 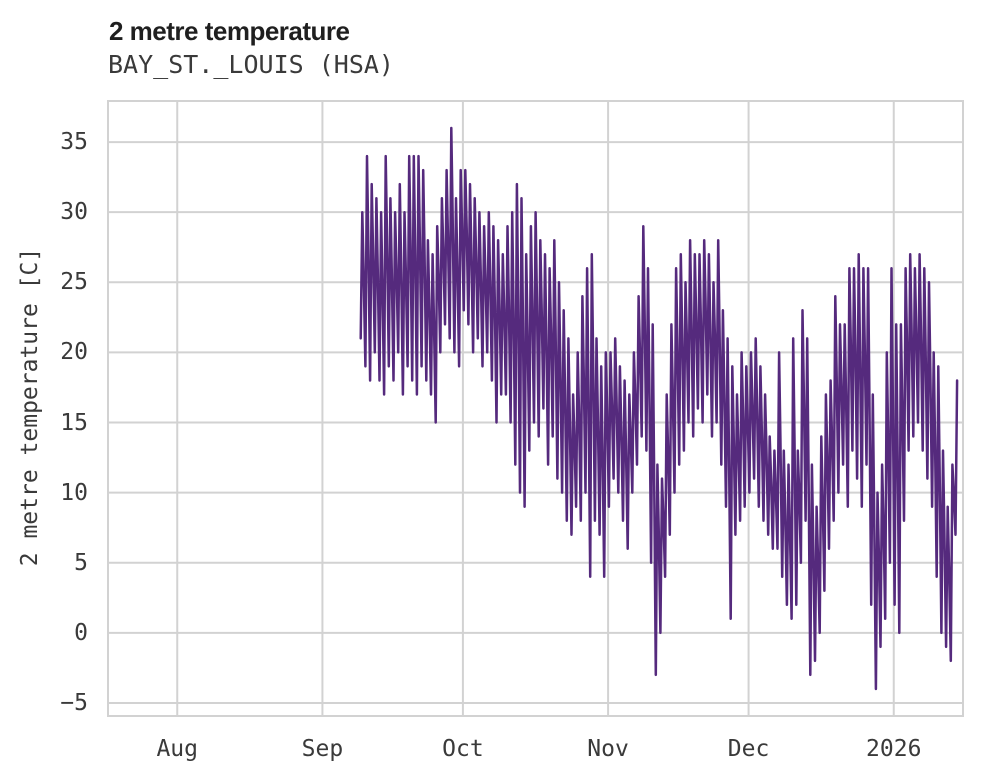 I want to click on y-tick-label-10: 10, so click(x=74, y=492).